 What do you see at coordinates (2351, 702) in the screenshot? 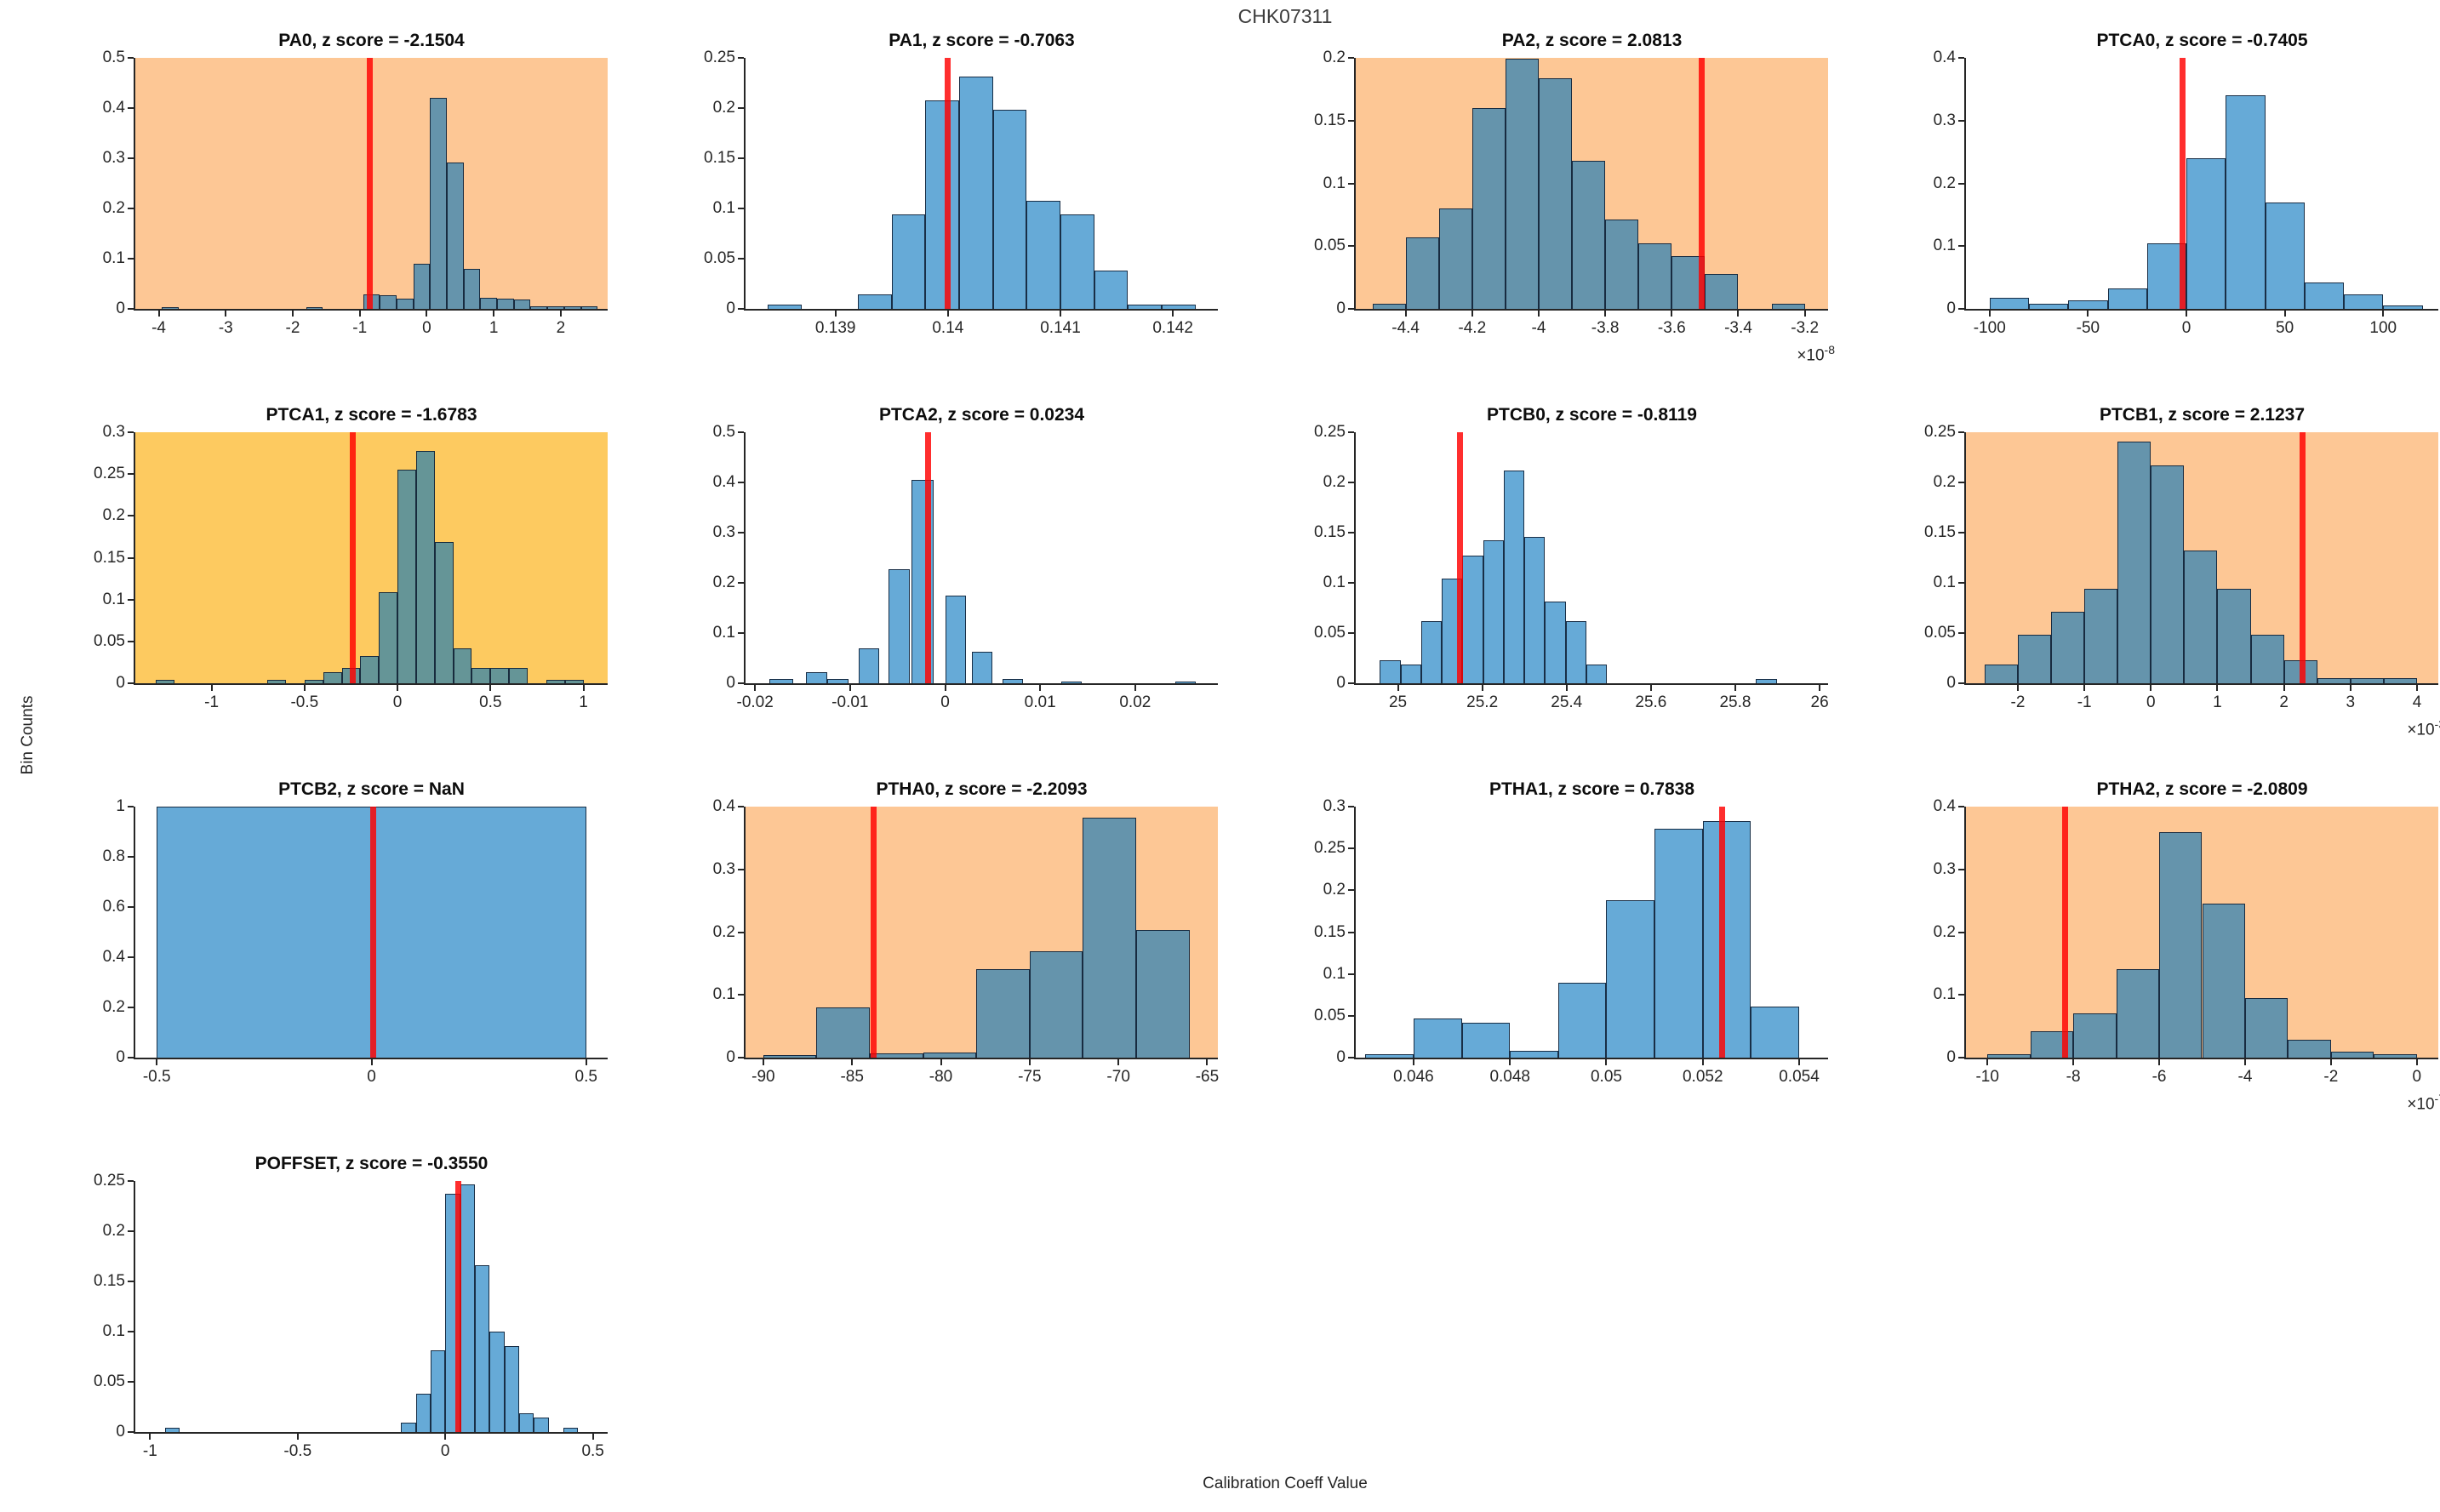
I see `x-tick-label: 3` at bounding box center [2351, 702].